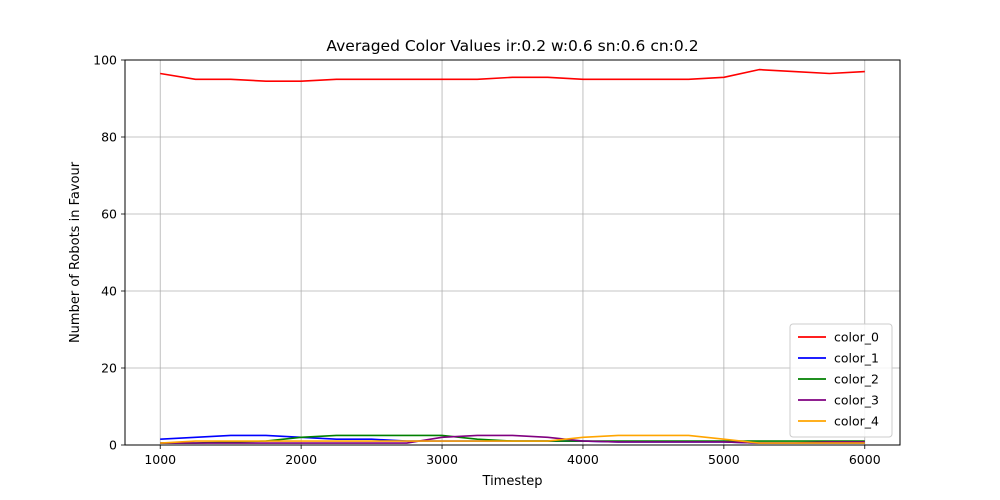 Image resolution: width=1000 pixels, height=500 pixels. Describe the element at coordinates (856, 421) in the screenshot. I see `legend-label: color_4` at that location.